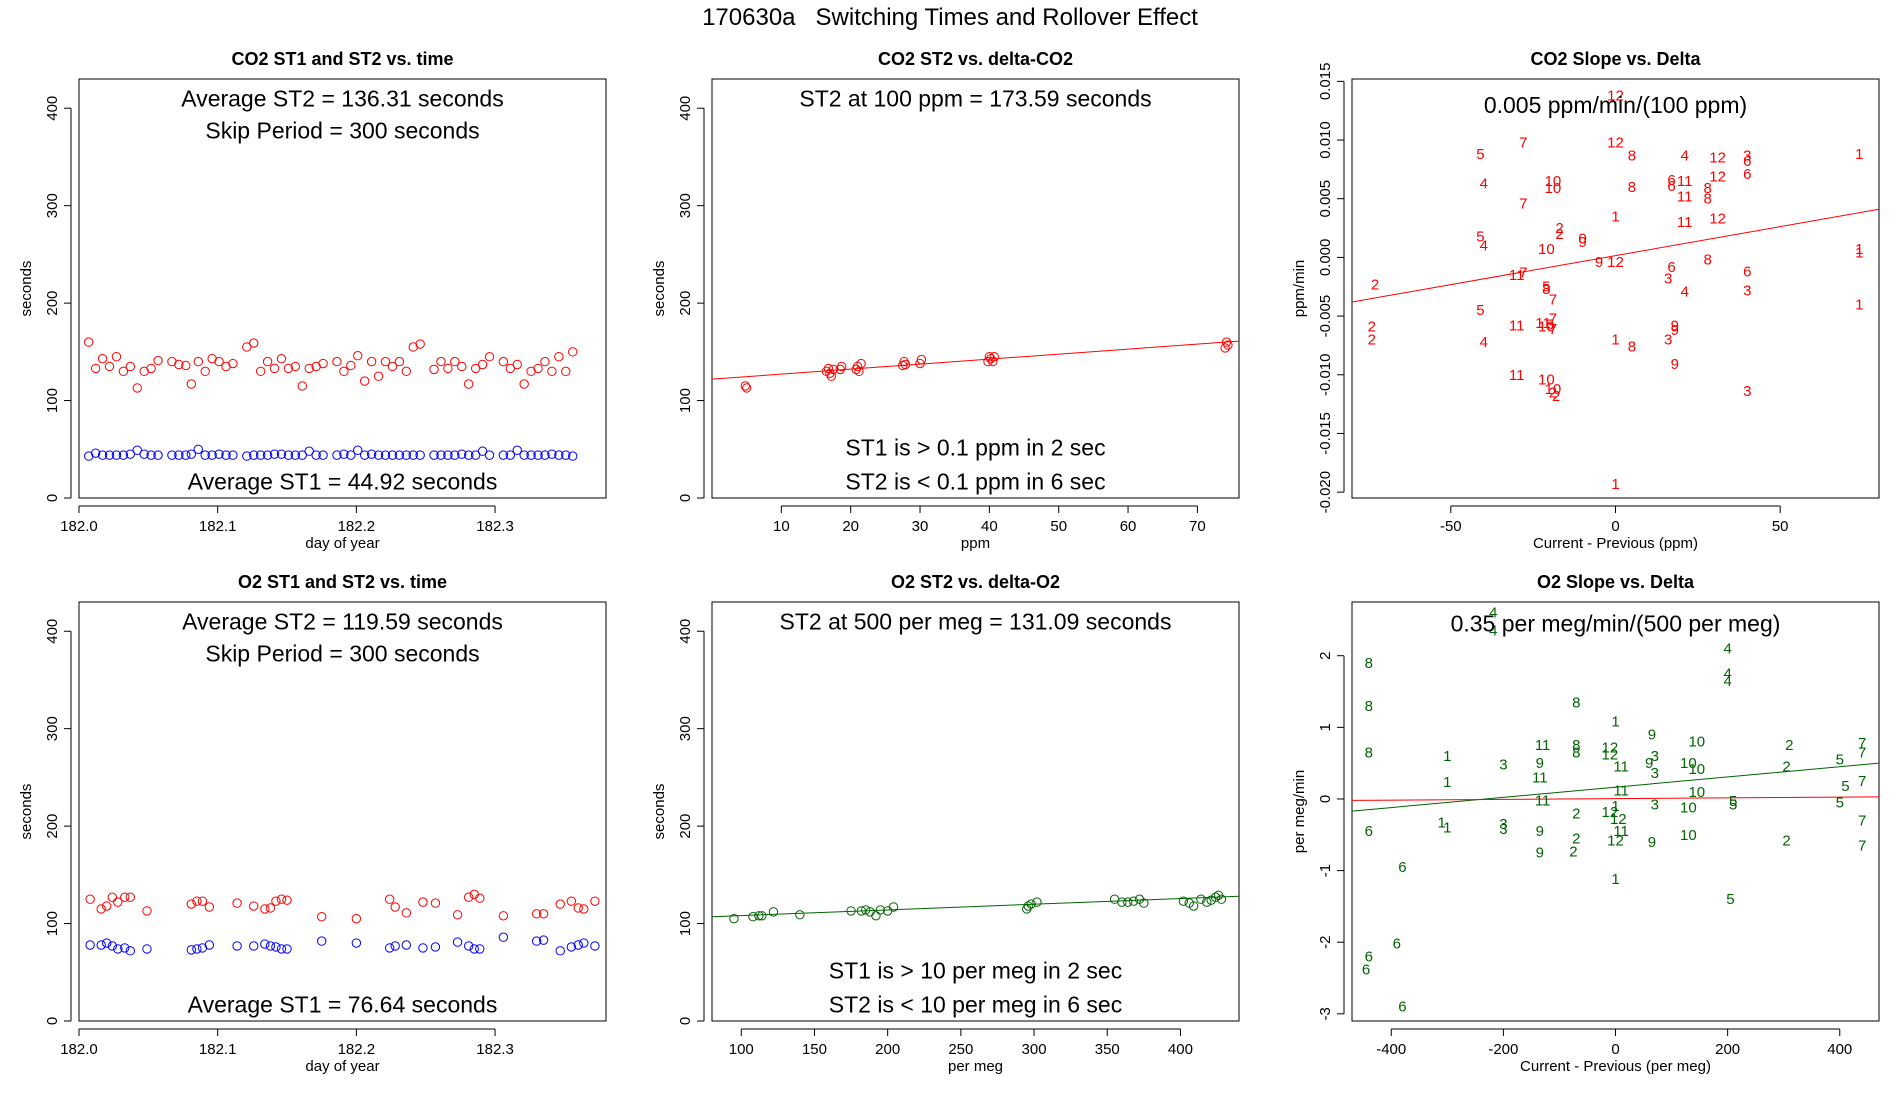 This screenshot has width=1900, height=1100. What do you see at coordinates (52, 1021) in the screenshot?
I see `y-tick-label: 0` at bounding box center [52, 1021].